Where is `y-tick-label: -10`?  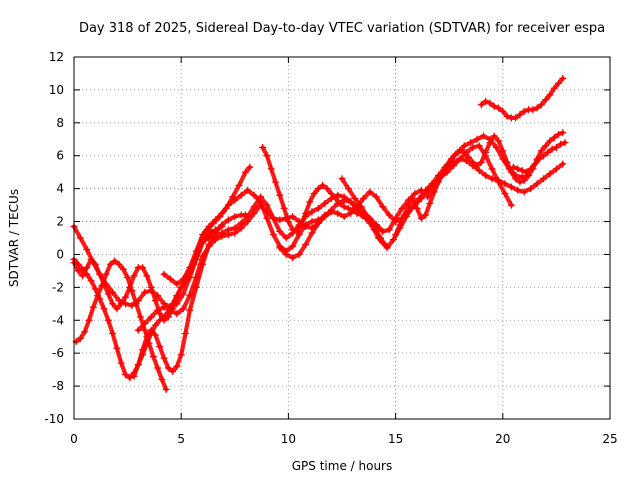 y-tick-label: -10 is located at coordinates (54, 419).